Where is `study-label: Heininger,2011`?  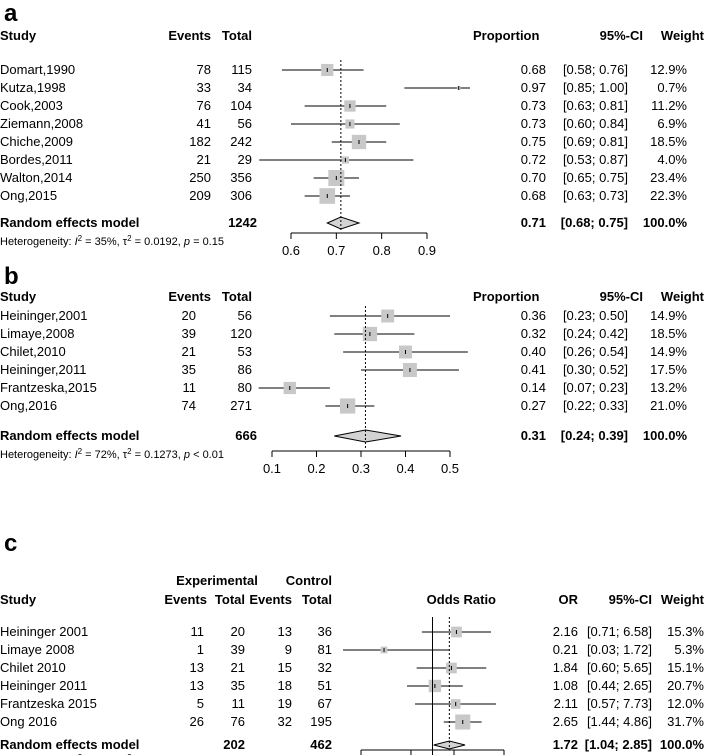
study-label: Heininger,2011 is located at coordinates (43, 369).